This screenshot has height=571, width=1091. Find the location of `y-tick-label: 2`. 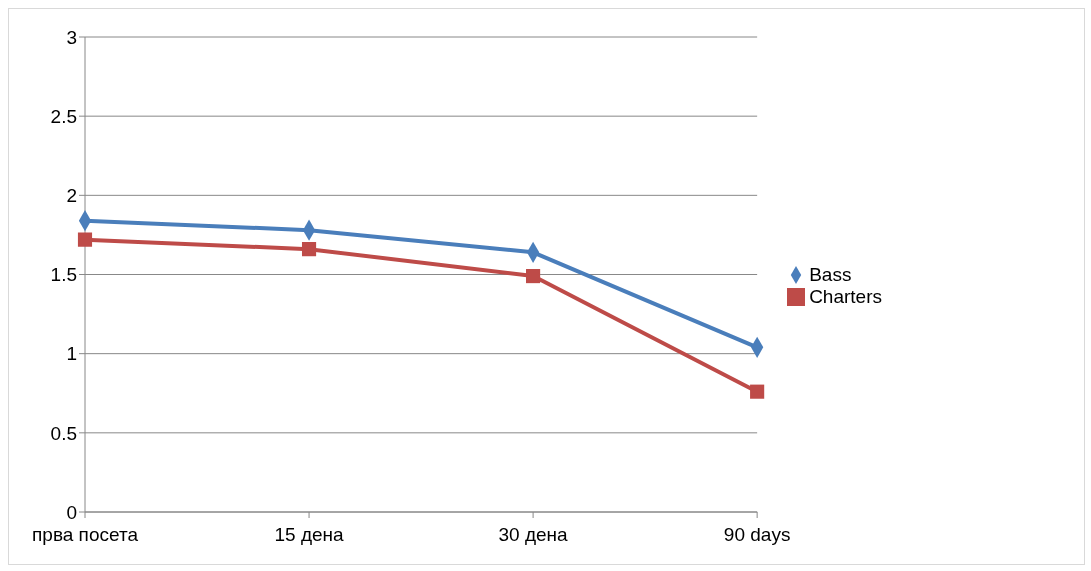

y-tick-label: 2 is located at coordinates (71, 196).